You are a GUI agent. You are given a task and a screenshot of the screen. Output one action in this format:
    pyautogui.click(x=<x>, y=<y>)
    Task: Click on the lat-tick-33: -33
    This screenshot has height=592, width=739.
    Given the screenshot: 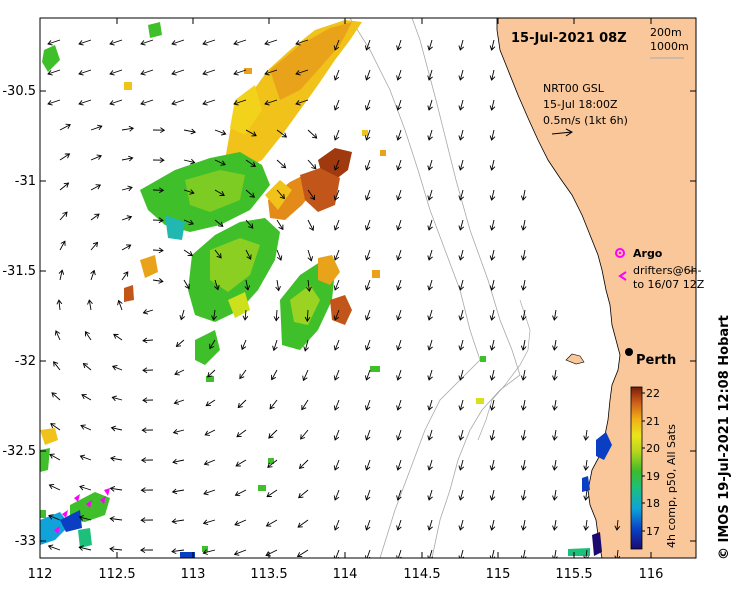 What is the action you would take?
    pyautogui.click(x=25, y=541)
    